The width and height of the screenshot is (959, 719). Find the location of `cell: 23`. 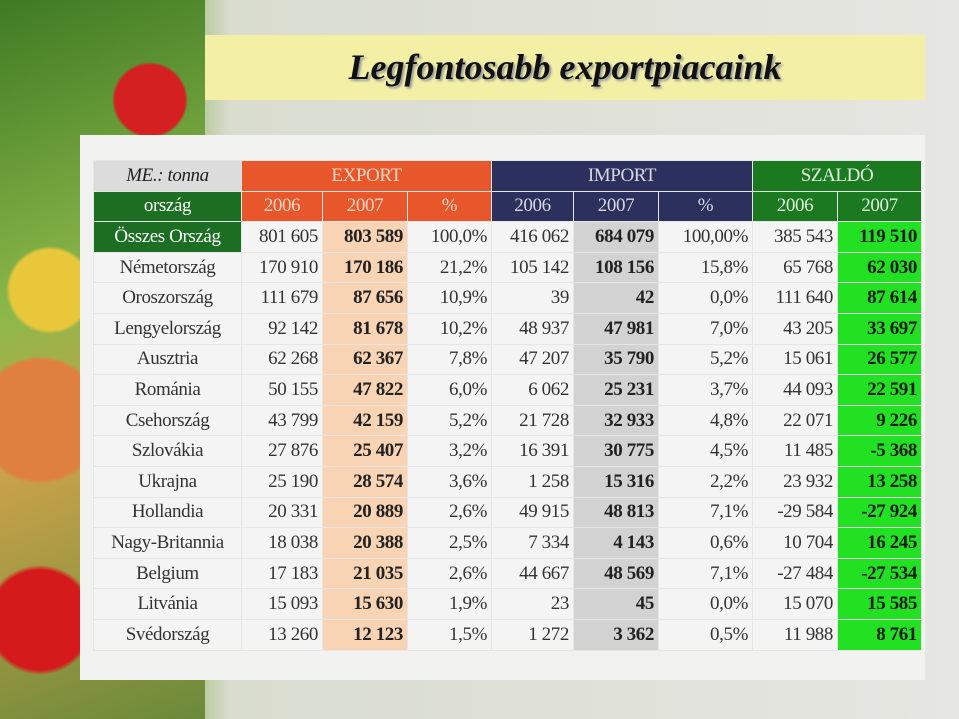

cell: 23 is located at coordinates (532, 604).